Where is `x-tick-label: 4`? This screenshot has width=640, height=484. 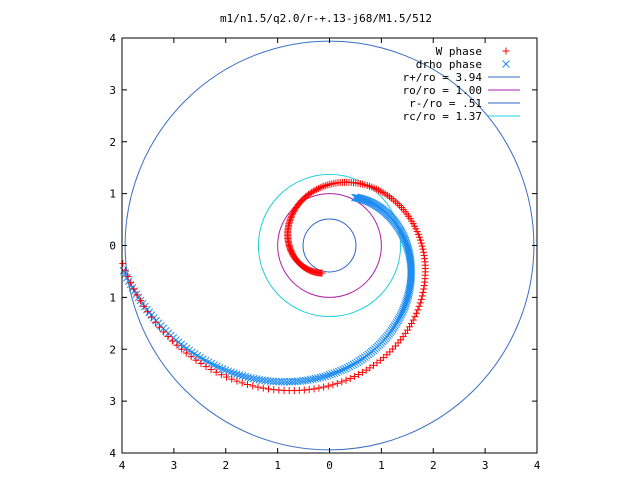
x-tick-label: 4 is located at coordinates (122, 465).